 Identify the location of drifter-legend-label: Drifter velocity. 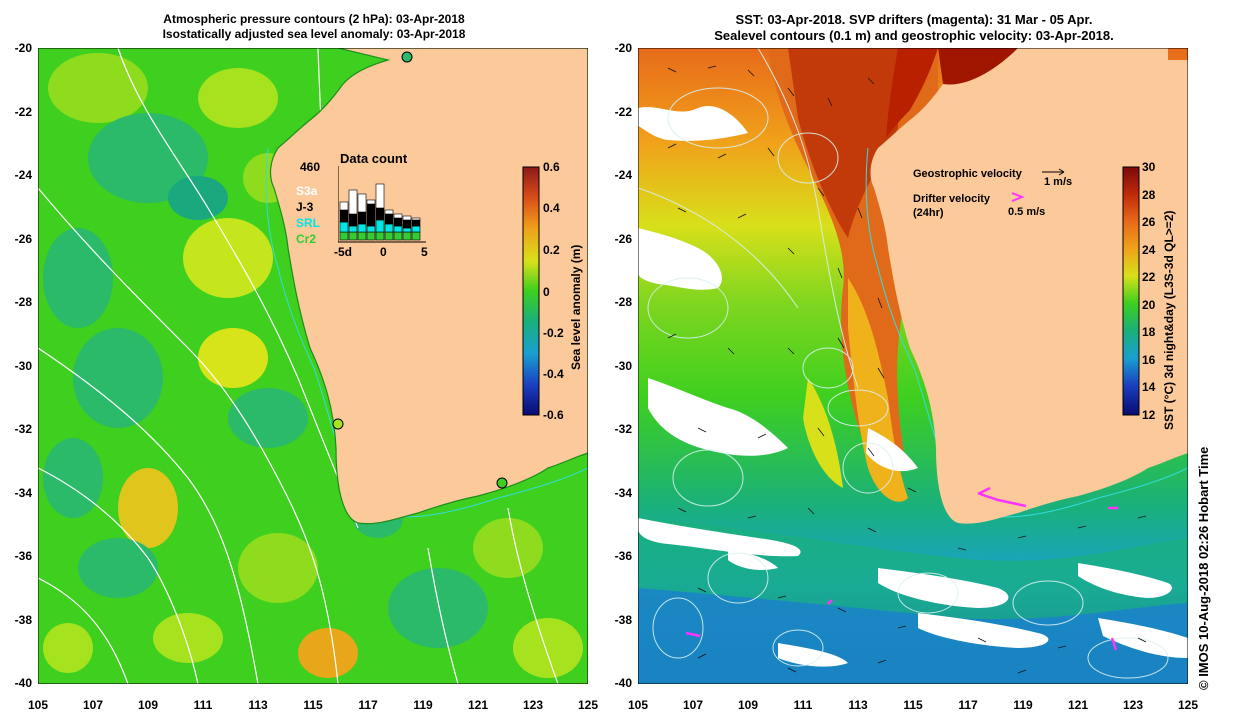
(952, 199).